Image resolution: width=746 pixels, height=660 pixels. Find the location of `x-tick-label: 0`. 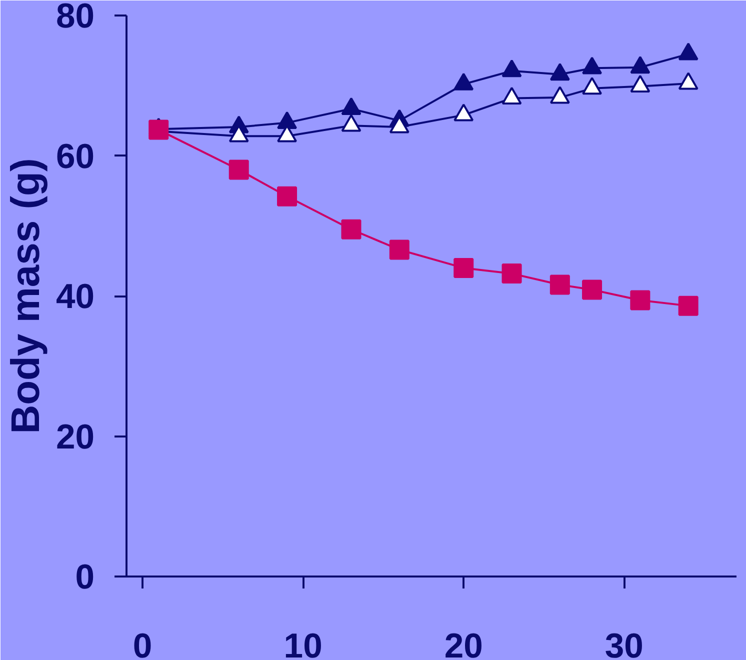

x-tick-label: 0 is located at coordinates (142, 644).